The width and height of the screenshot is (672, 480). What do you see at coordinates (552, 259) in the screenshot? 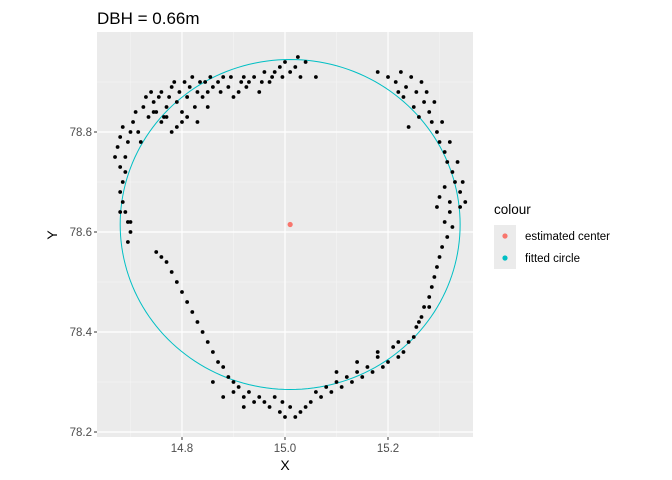
I see `legend-label-fitted-circle: fitted circle` at bounding box center [552, 259].